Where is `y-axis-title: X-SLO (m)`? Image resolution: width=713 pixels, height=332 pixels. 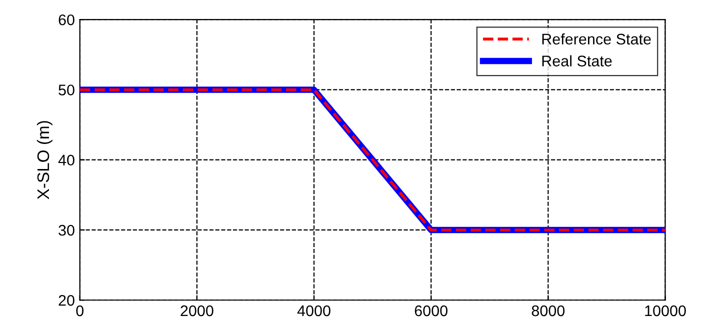
y-axis-title: X-SLO (m) is located at coordinates (44, 160).